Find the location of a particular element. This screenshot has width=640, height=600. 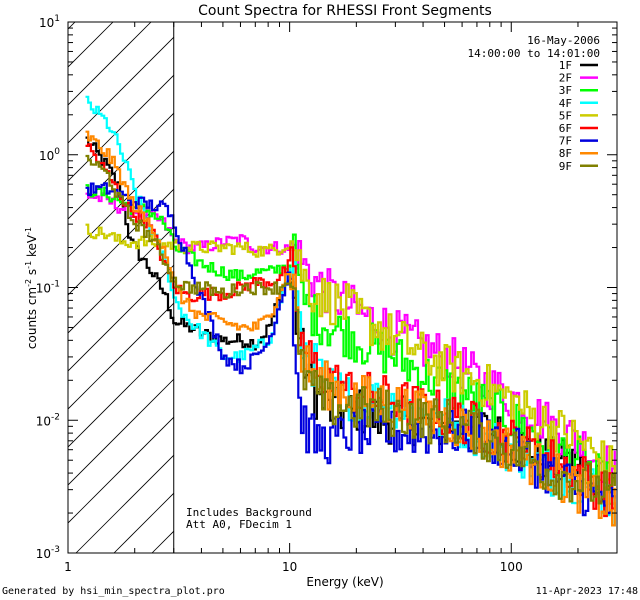

x-tick-label: 100 is located at coordinates (511, 567).